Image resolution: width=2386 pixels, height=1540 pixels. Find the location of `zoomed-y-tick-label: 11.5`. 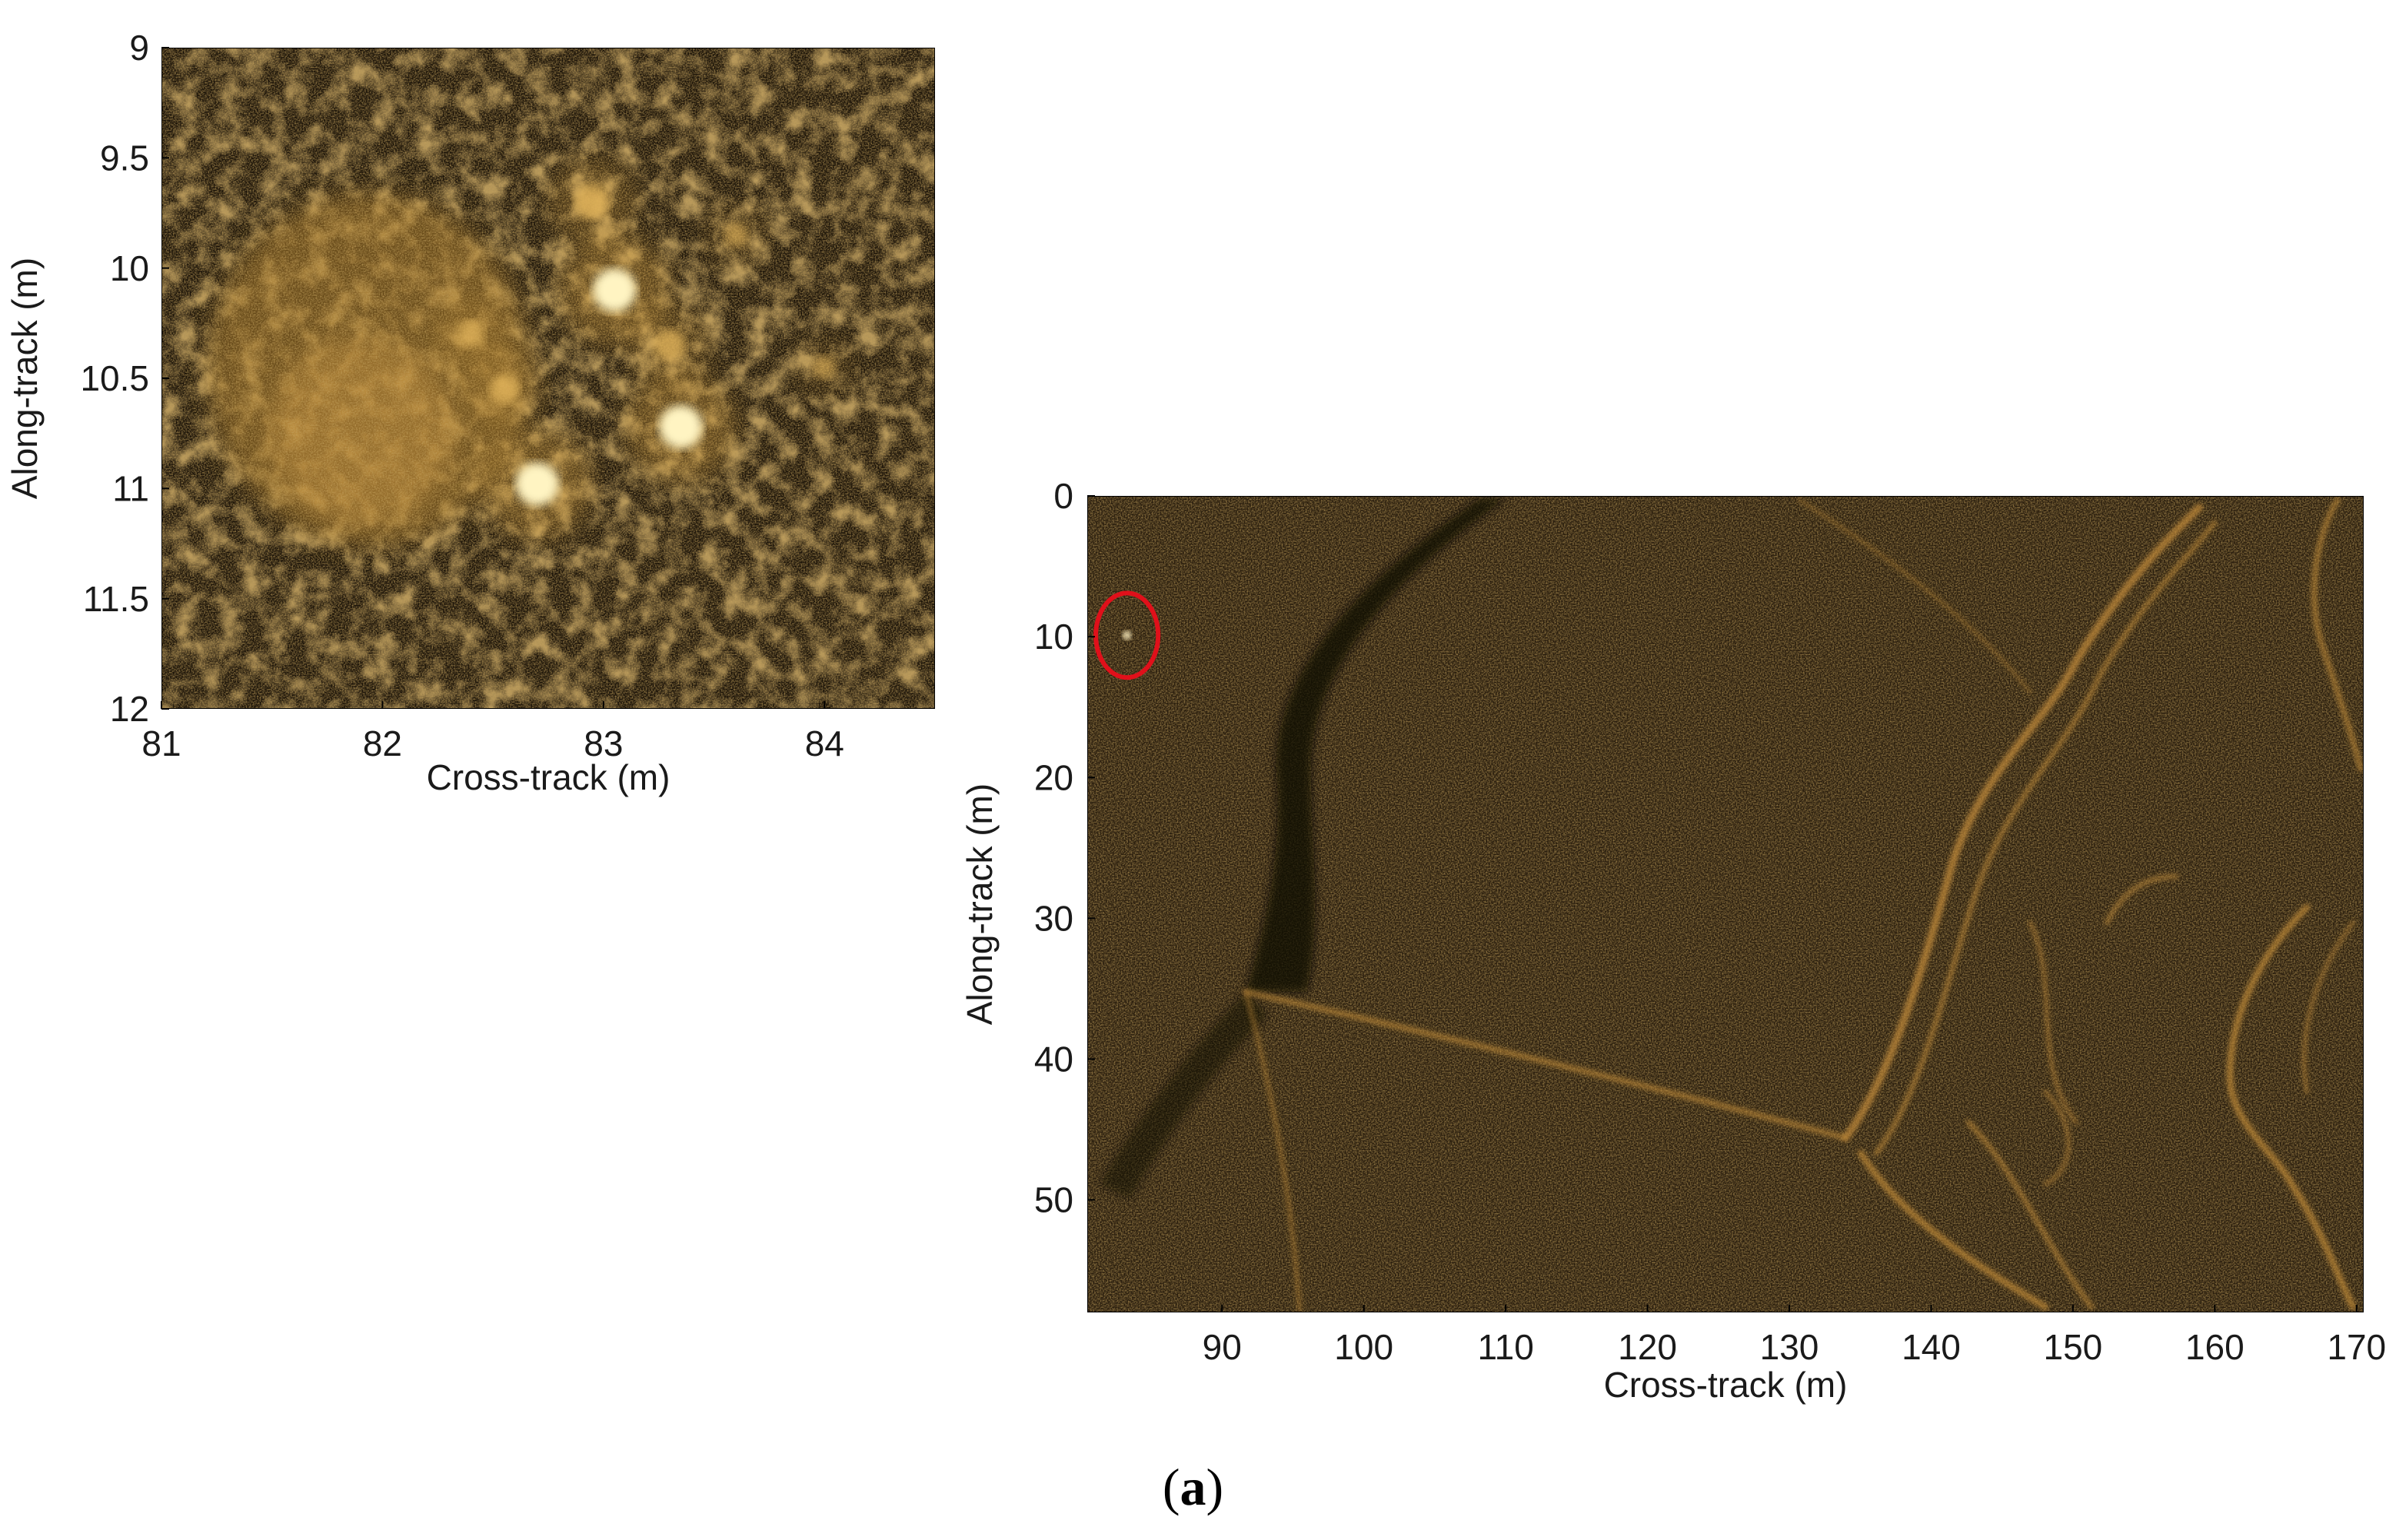

zoomed-y-tick-label: 11.5 is located at coordinates (116, 599).